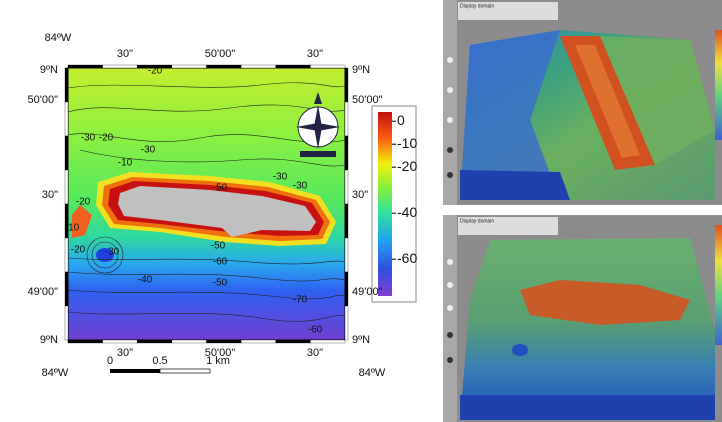 The height and width of the screenshot is (422, 722). Describe the element at coordinates (407, 258) in the screenshot. I see `colorbar-label: -60` at that location.